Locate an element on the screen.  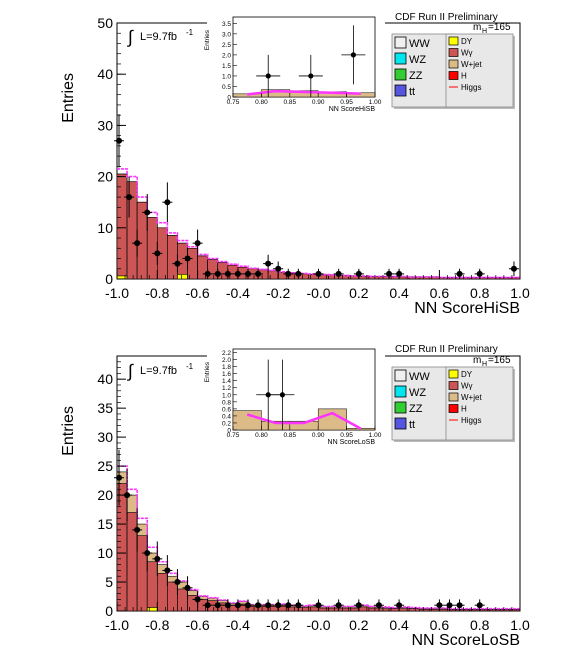
legend-label: H is located at coordinates (464, 409).